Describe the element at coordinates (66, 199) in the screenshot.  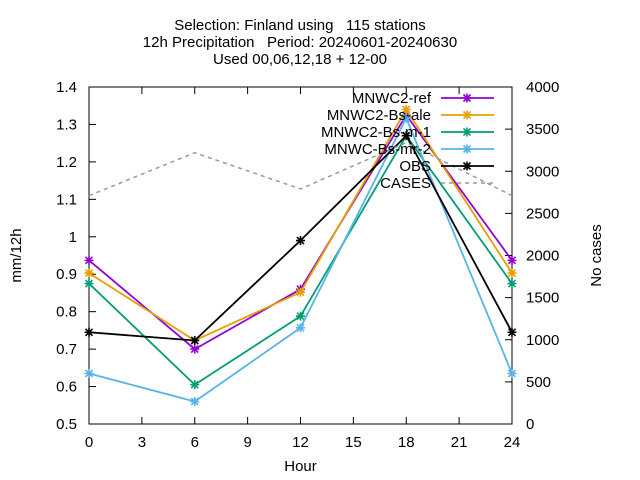
I see `y-tick-label: 1.1` at that location.